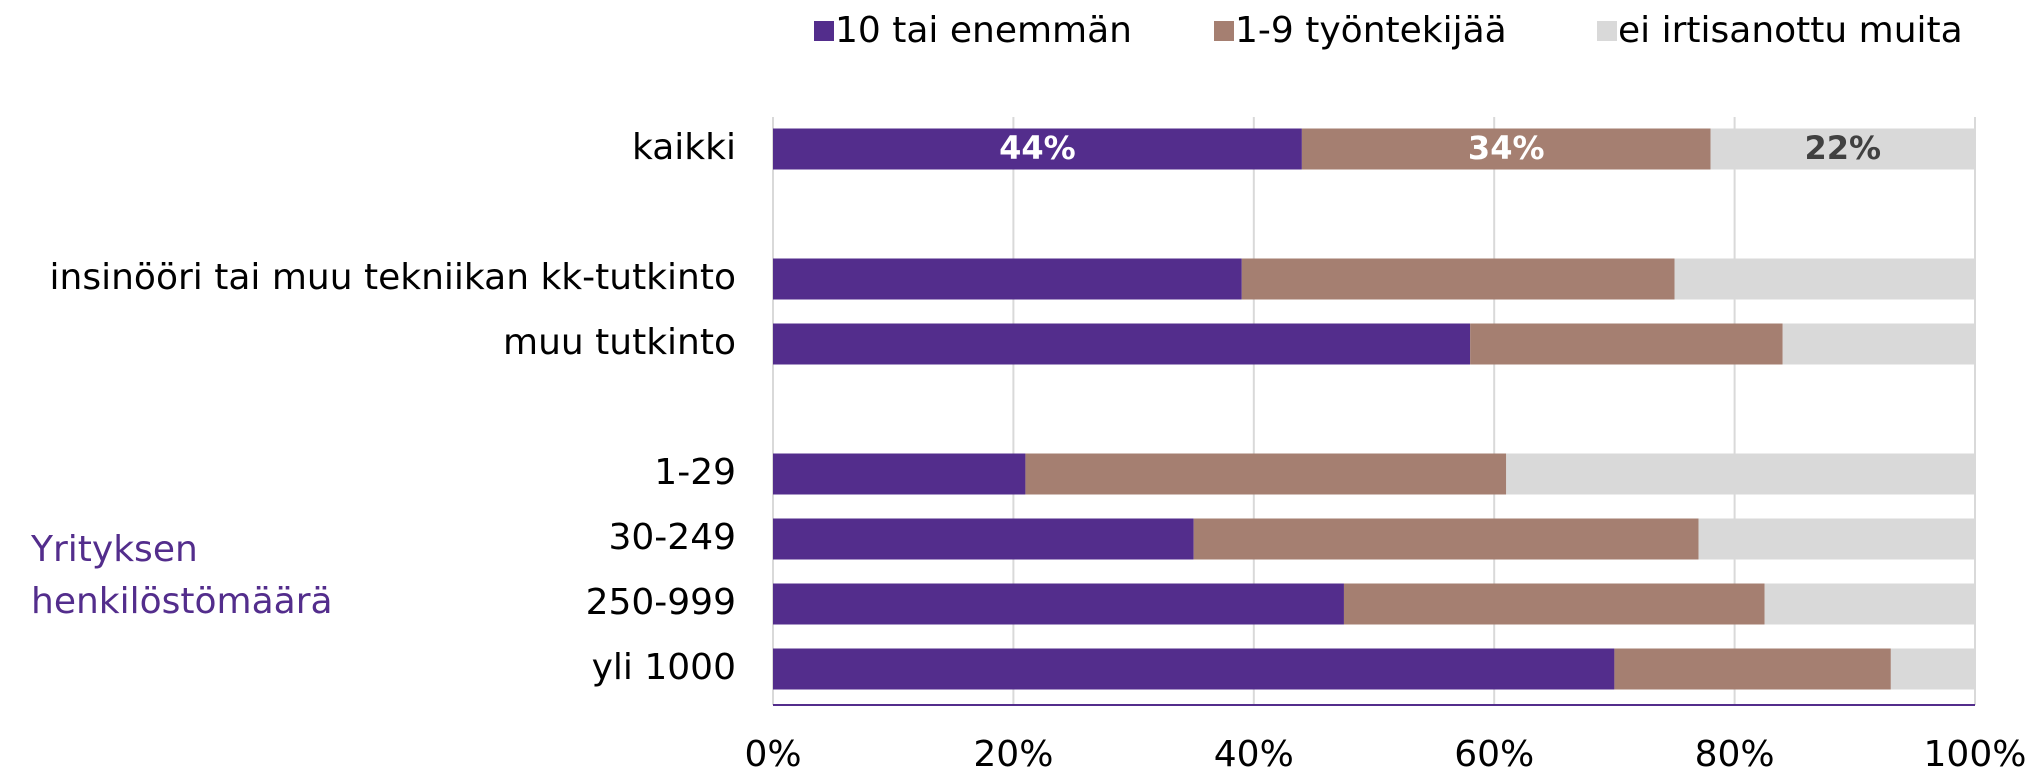  What do you see at coordinates (1013, 753) in the screenshot?
I see `x-tick-label: 20%` at bounding box center [1013, 753].